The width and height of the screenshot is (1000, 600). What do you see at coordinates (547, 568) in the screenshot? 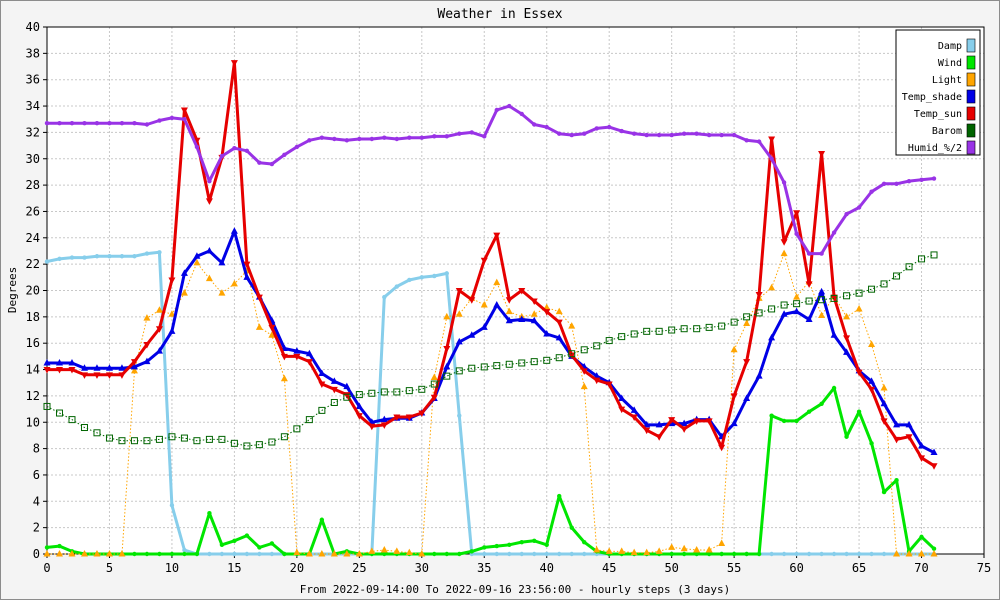
I see `x-tick-label: 40` at bounding box center [547, 568].